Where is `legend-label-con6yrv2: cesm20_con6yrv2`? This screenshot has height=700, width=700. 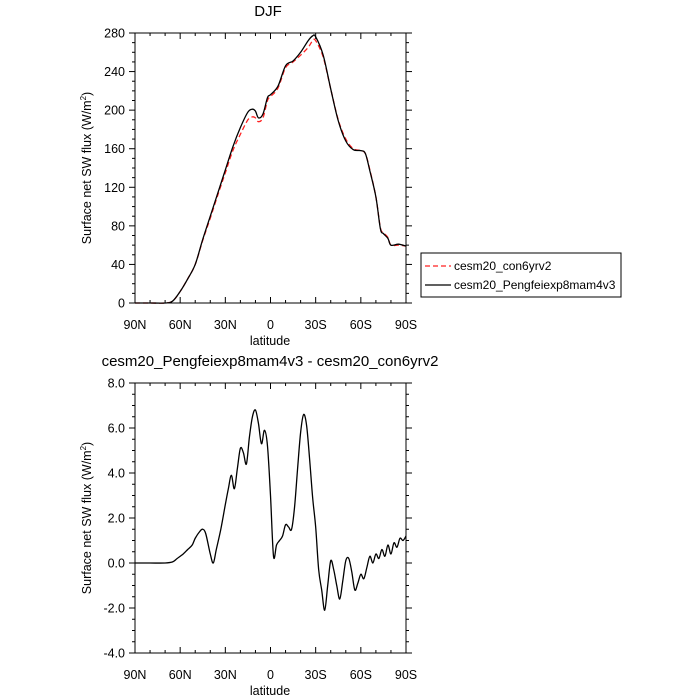 legend-label-con6yrv2: cesm20_con6yrv2 is located at coordinates (503, 266).